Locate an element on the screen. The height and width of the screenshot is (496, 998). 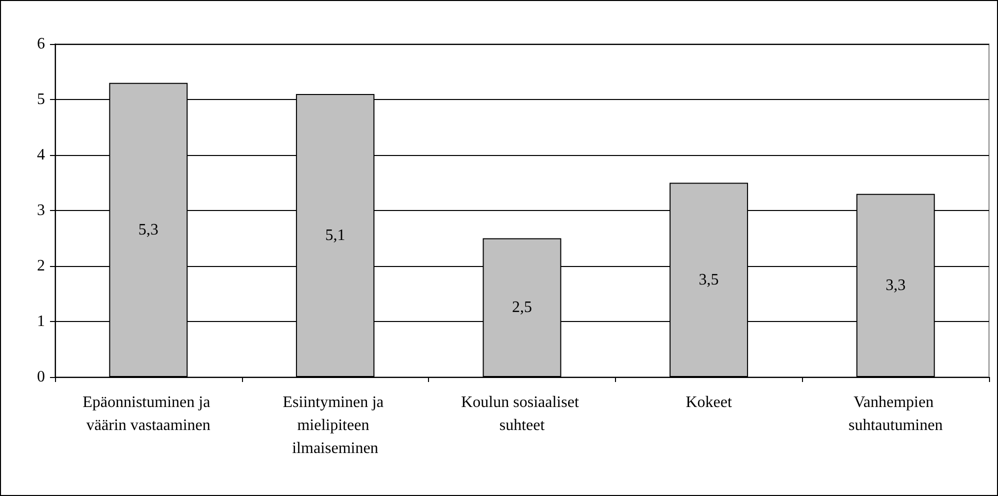
x-tick-label: Epäonnistuminen ja väärin vastaaminen is located at coordinates (148, 414).